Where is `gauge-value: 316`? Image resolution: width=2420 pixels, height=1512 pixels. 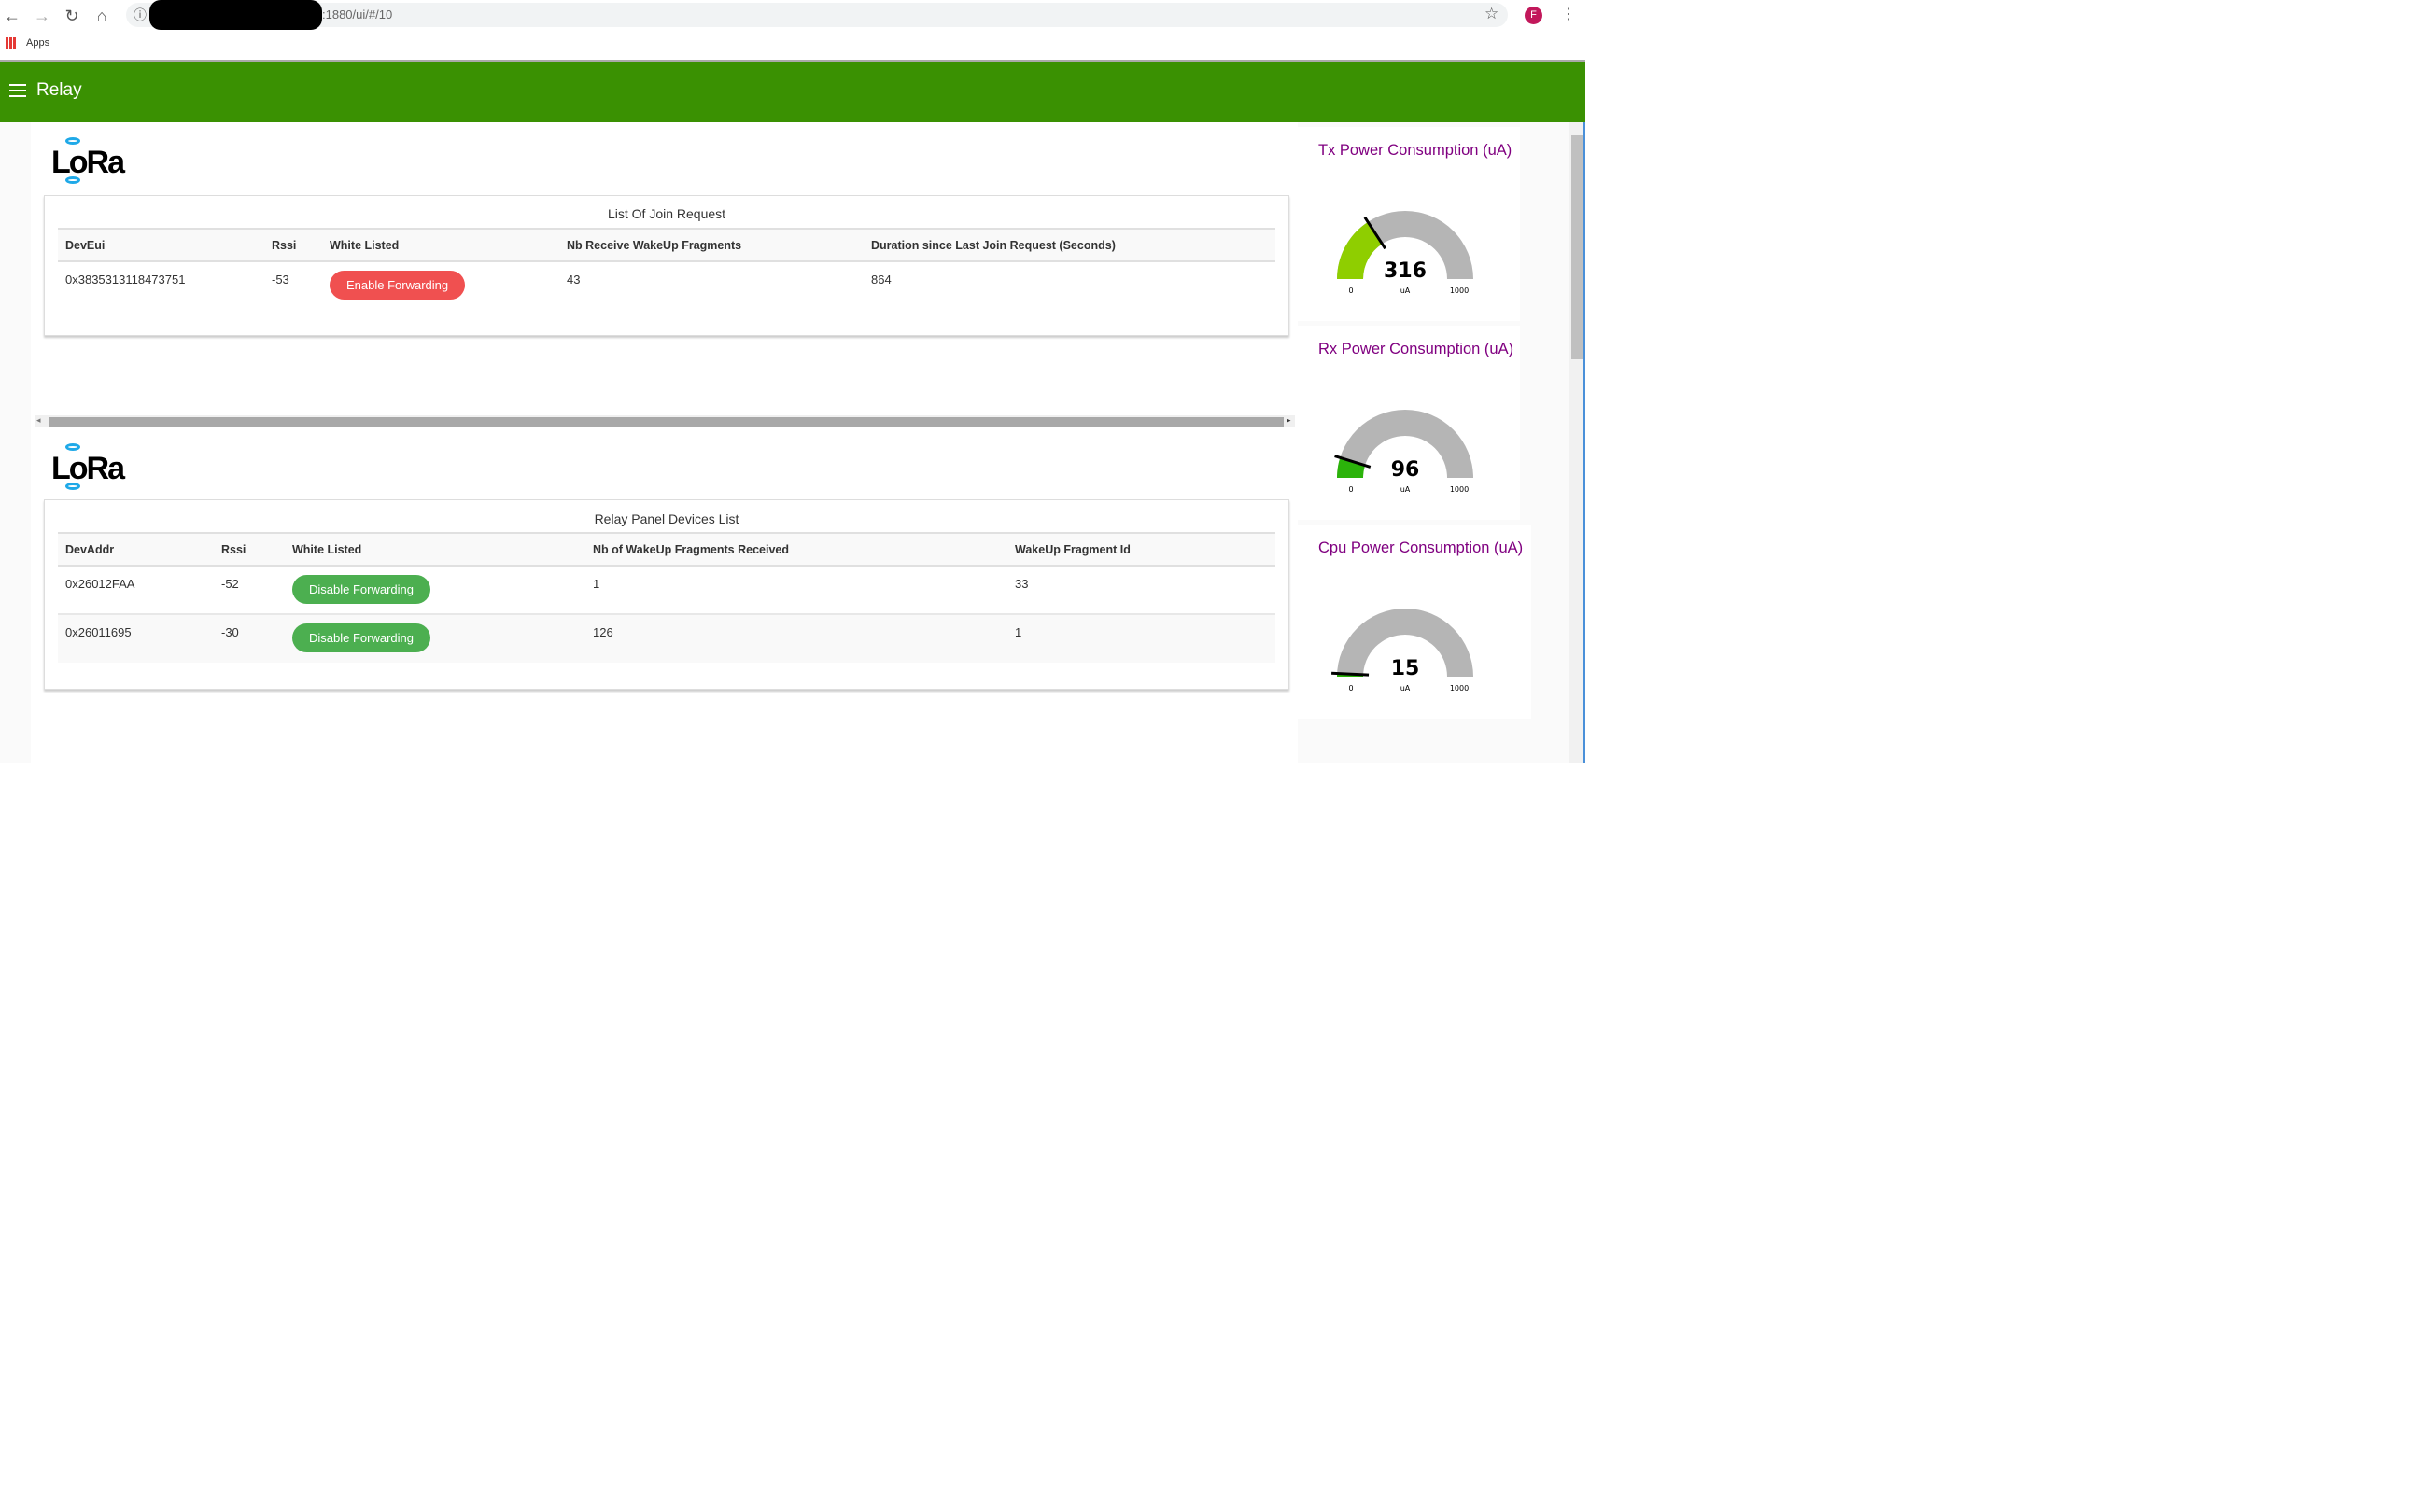 gauge-value: 316 is located at coordinates (1406, 271).